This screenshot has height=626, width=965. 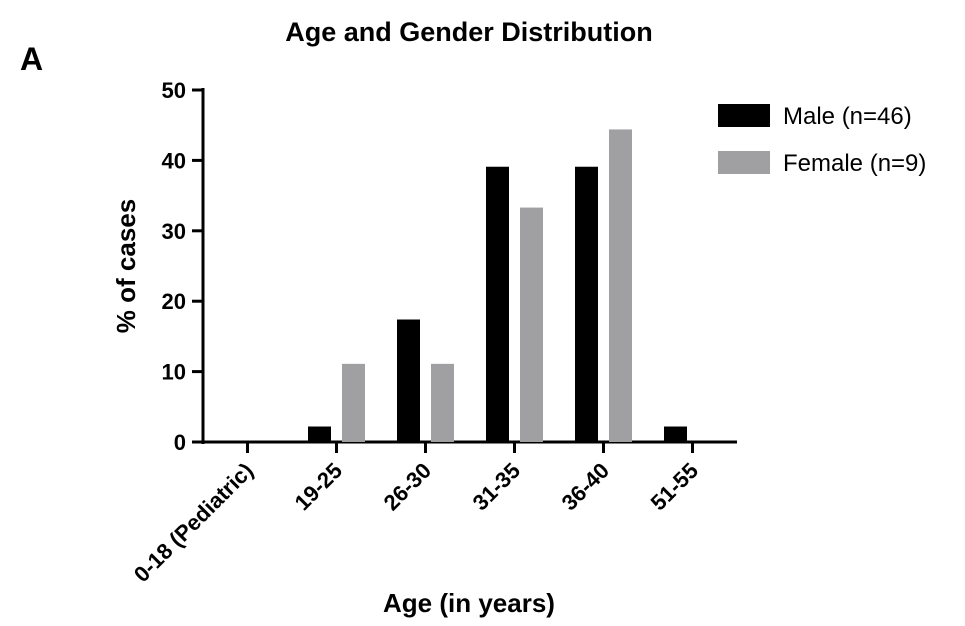 What do you see at coordinates (174, 160) in the screenshot?
I see `y-tick-label: 40` at bounding box center [174, 160].